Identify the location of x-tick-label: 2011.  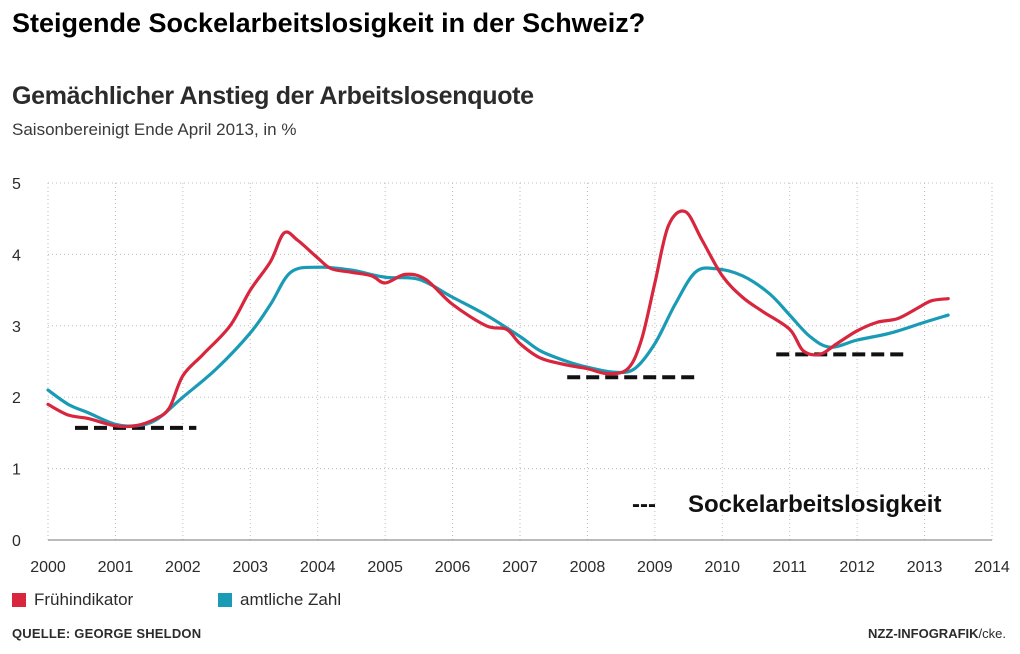
(790, 567).